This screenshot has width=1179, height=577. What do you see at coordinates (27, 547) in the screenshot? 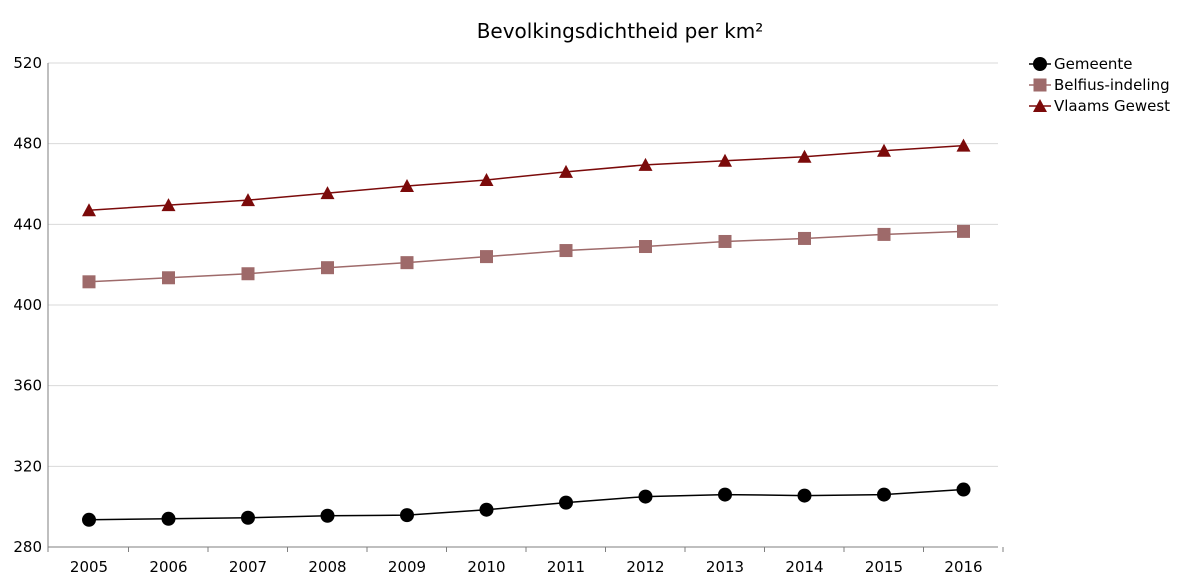
I see `y-tick-label: 280` at bounding box center [27, 547].